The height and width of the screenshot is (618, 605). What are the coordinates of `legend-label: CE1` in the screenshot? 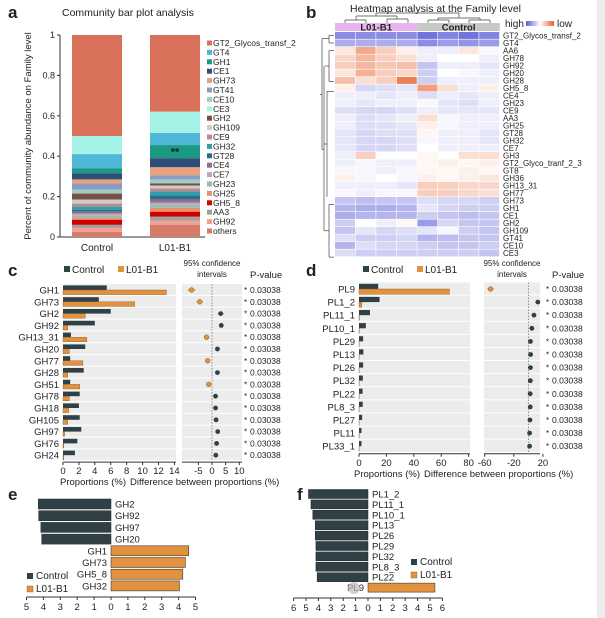 It's located at (221, 71).